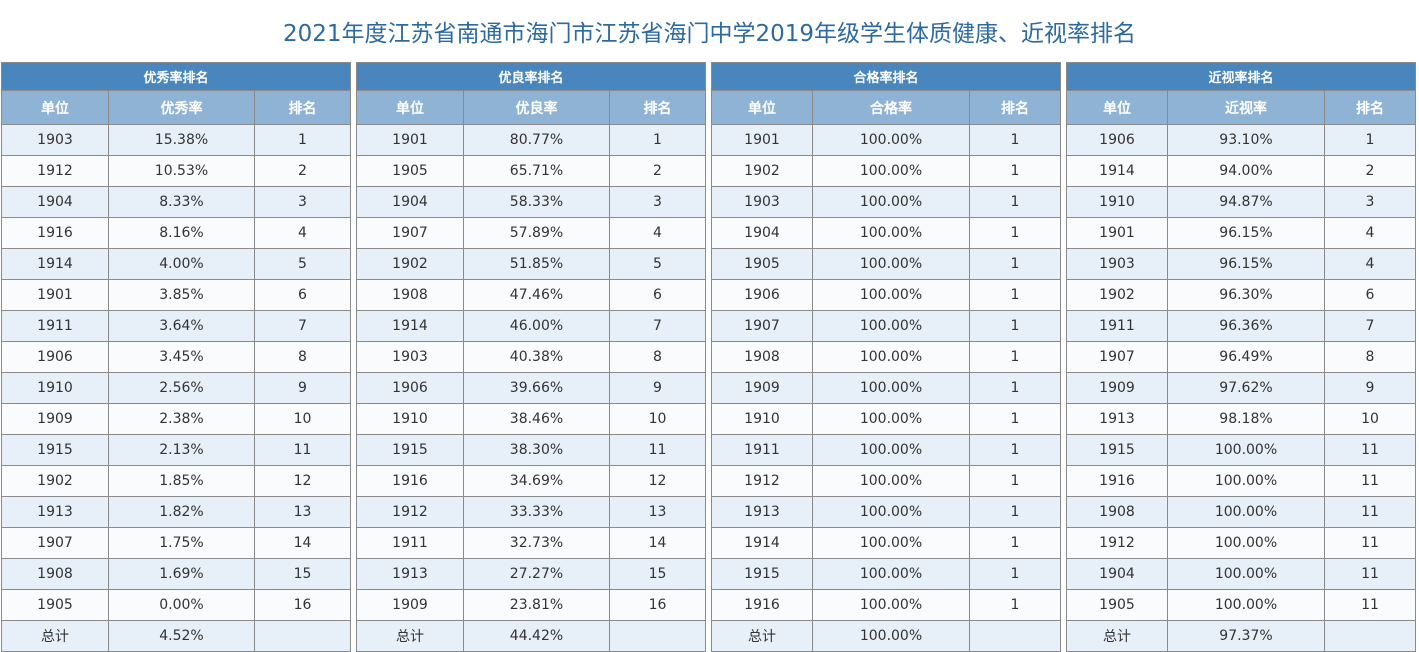 The width and height of the screenshot is (1419, 652). I want to click on table-row: 1914 100.00% 1, so click(886, 543).